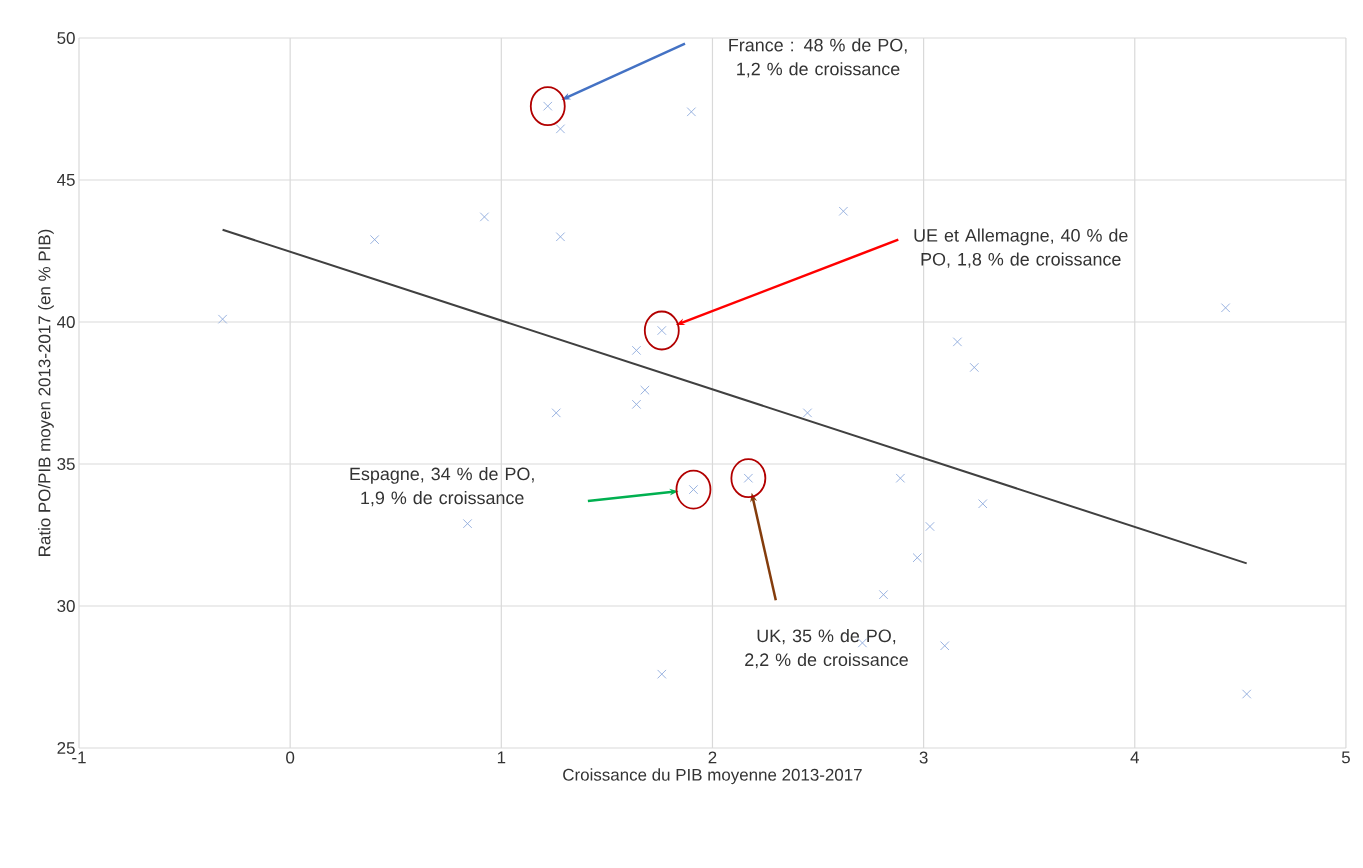 This screenshot has height=868, width=1363. Describe the element at coordinates (923, 757) in the screenshot. I see `x-tick-label: 3` at that location.